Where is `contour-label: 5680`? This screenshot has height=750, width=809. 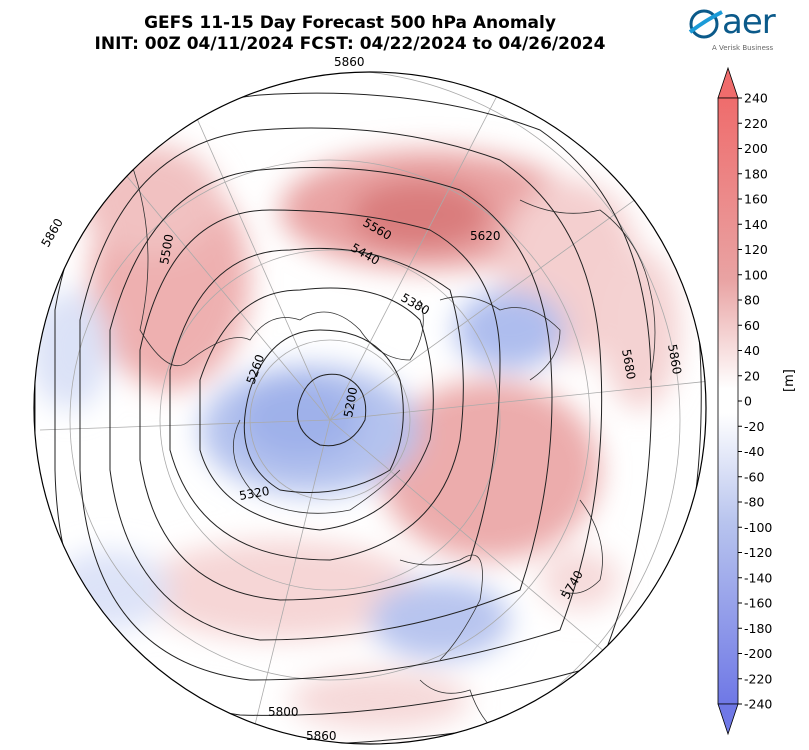
contour-label: 5680 is located at coordinates (628, 364).